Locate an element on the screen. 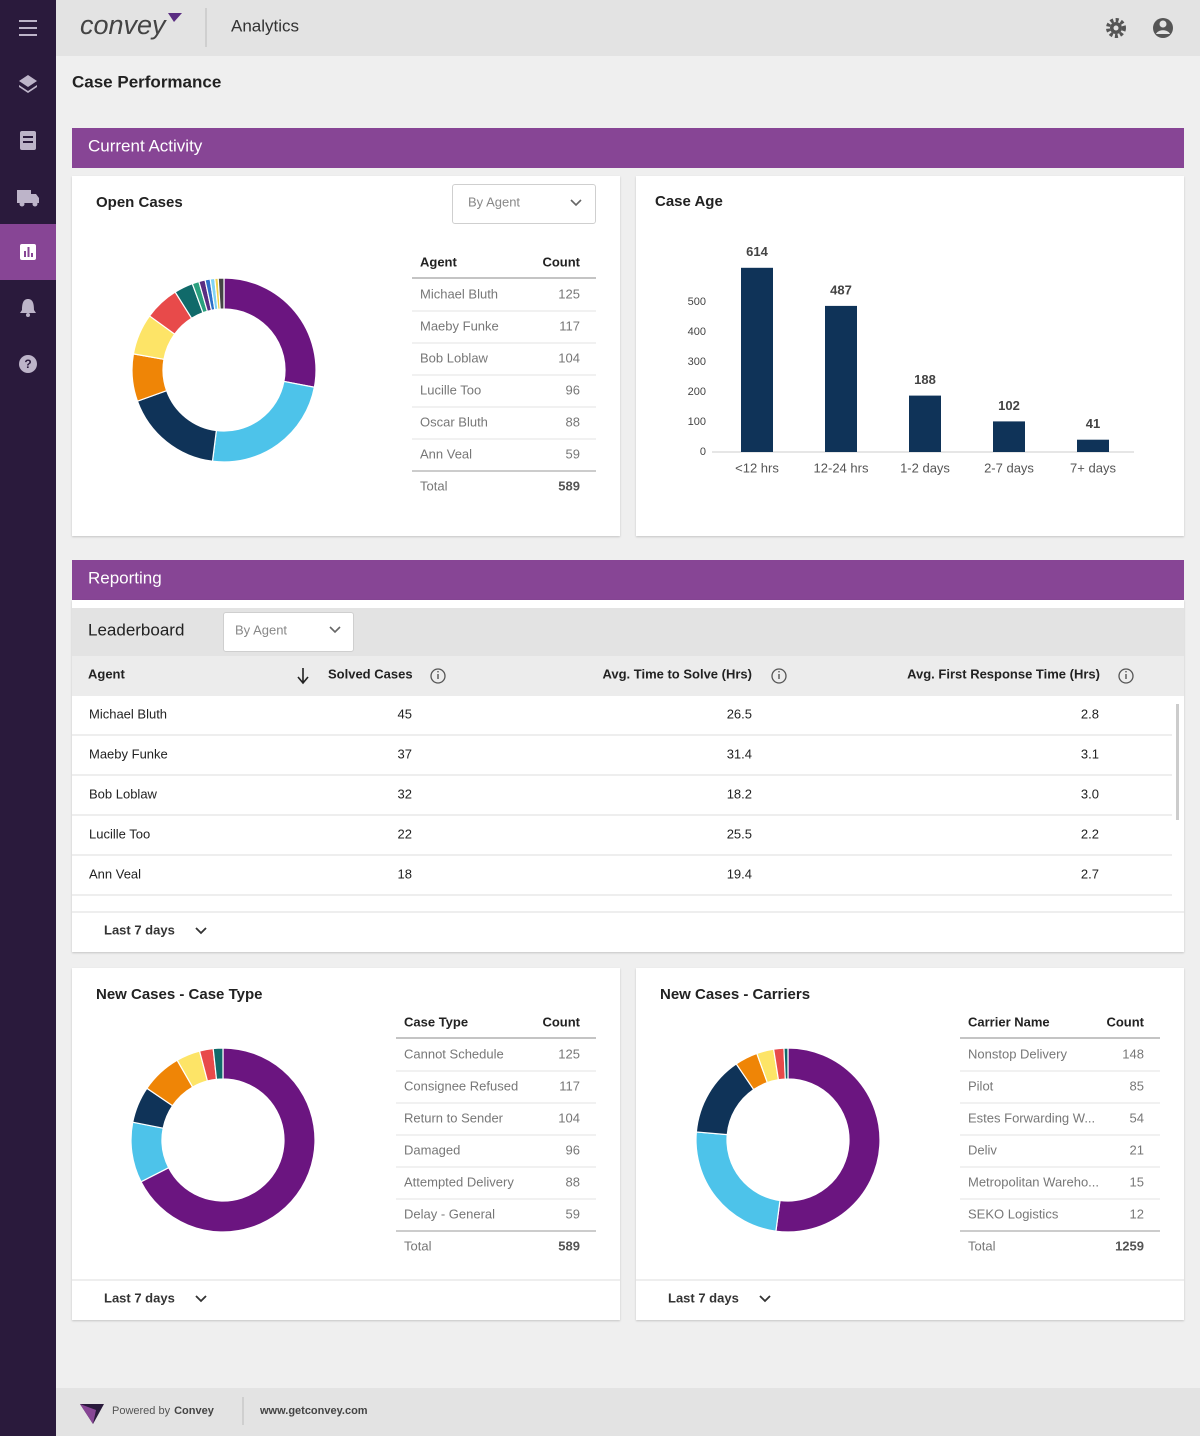  row-label: Consignee Refused is located at coordinates (461, 1085).